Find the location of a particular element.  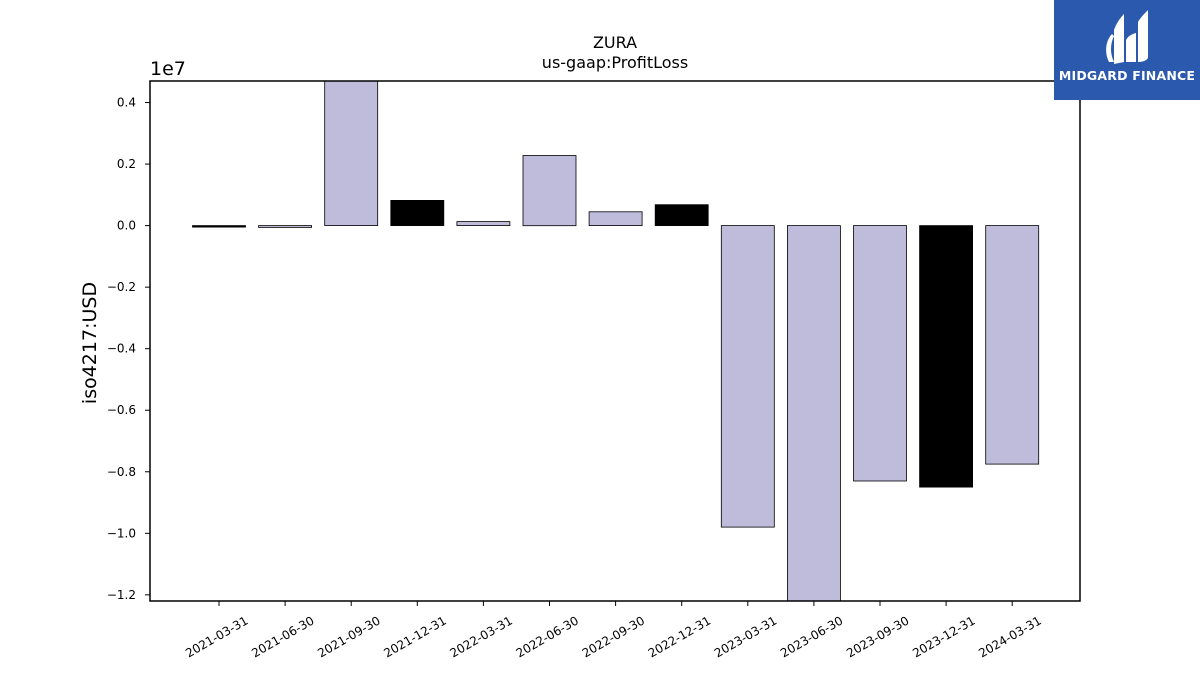

y-axis-multiplier: 1e7 is located at coordinates (168, 69).